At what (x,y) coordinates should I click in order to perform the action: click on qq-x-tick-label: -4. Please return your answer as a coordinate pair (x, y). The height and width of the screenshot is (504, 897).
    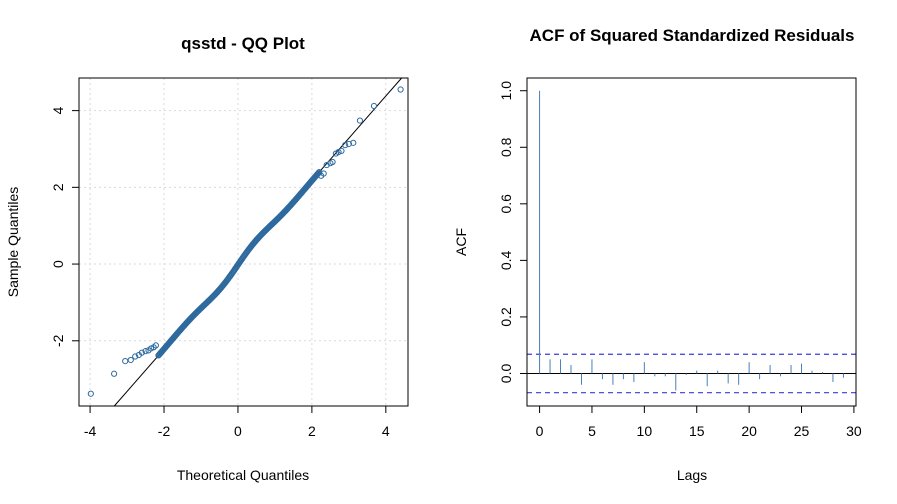
    Looking at the image, I should click on (90, 431).